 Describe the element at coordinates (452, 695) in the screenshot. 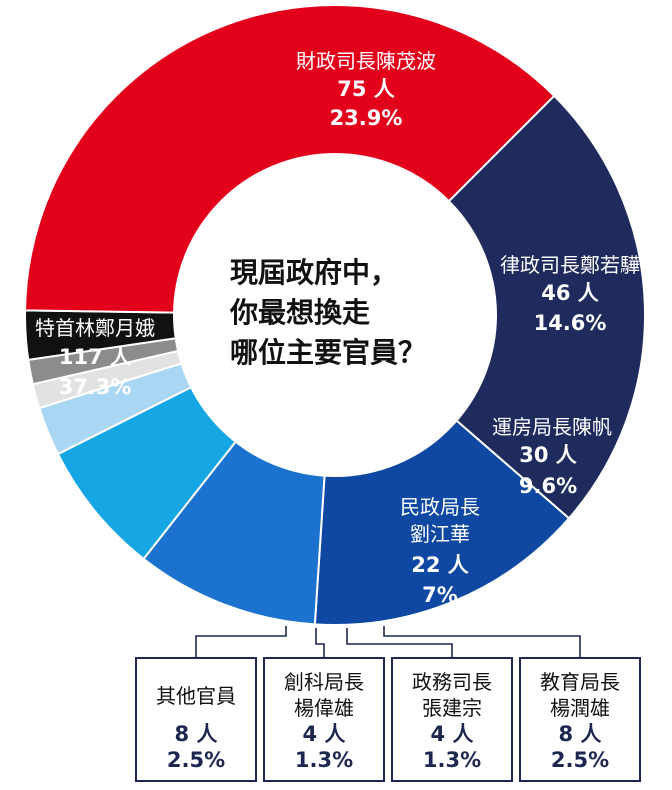

I see `callout-name: 政務司長 張建宗` at that location.